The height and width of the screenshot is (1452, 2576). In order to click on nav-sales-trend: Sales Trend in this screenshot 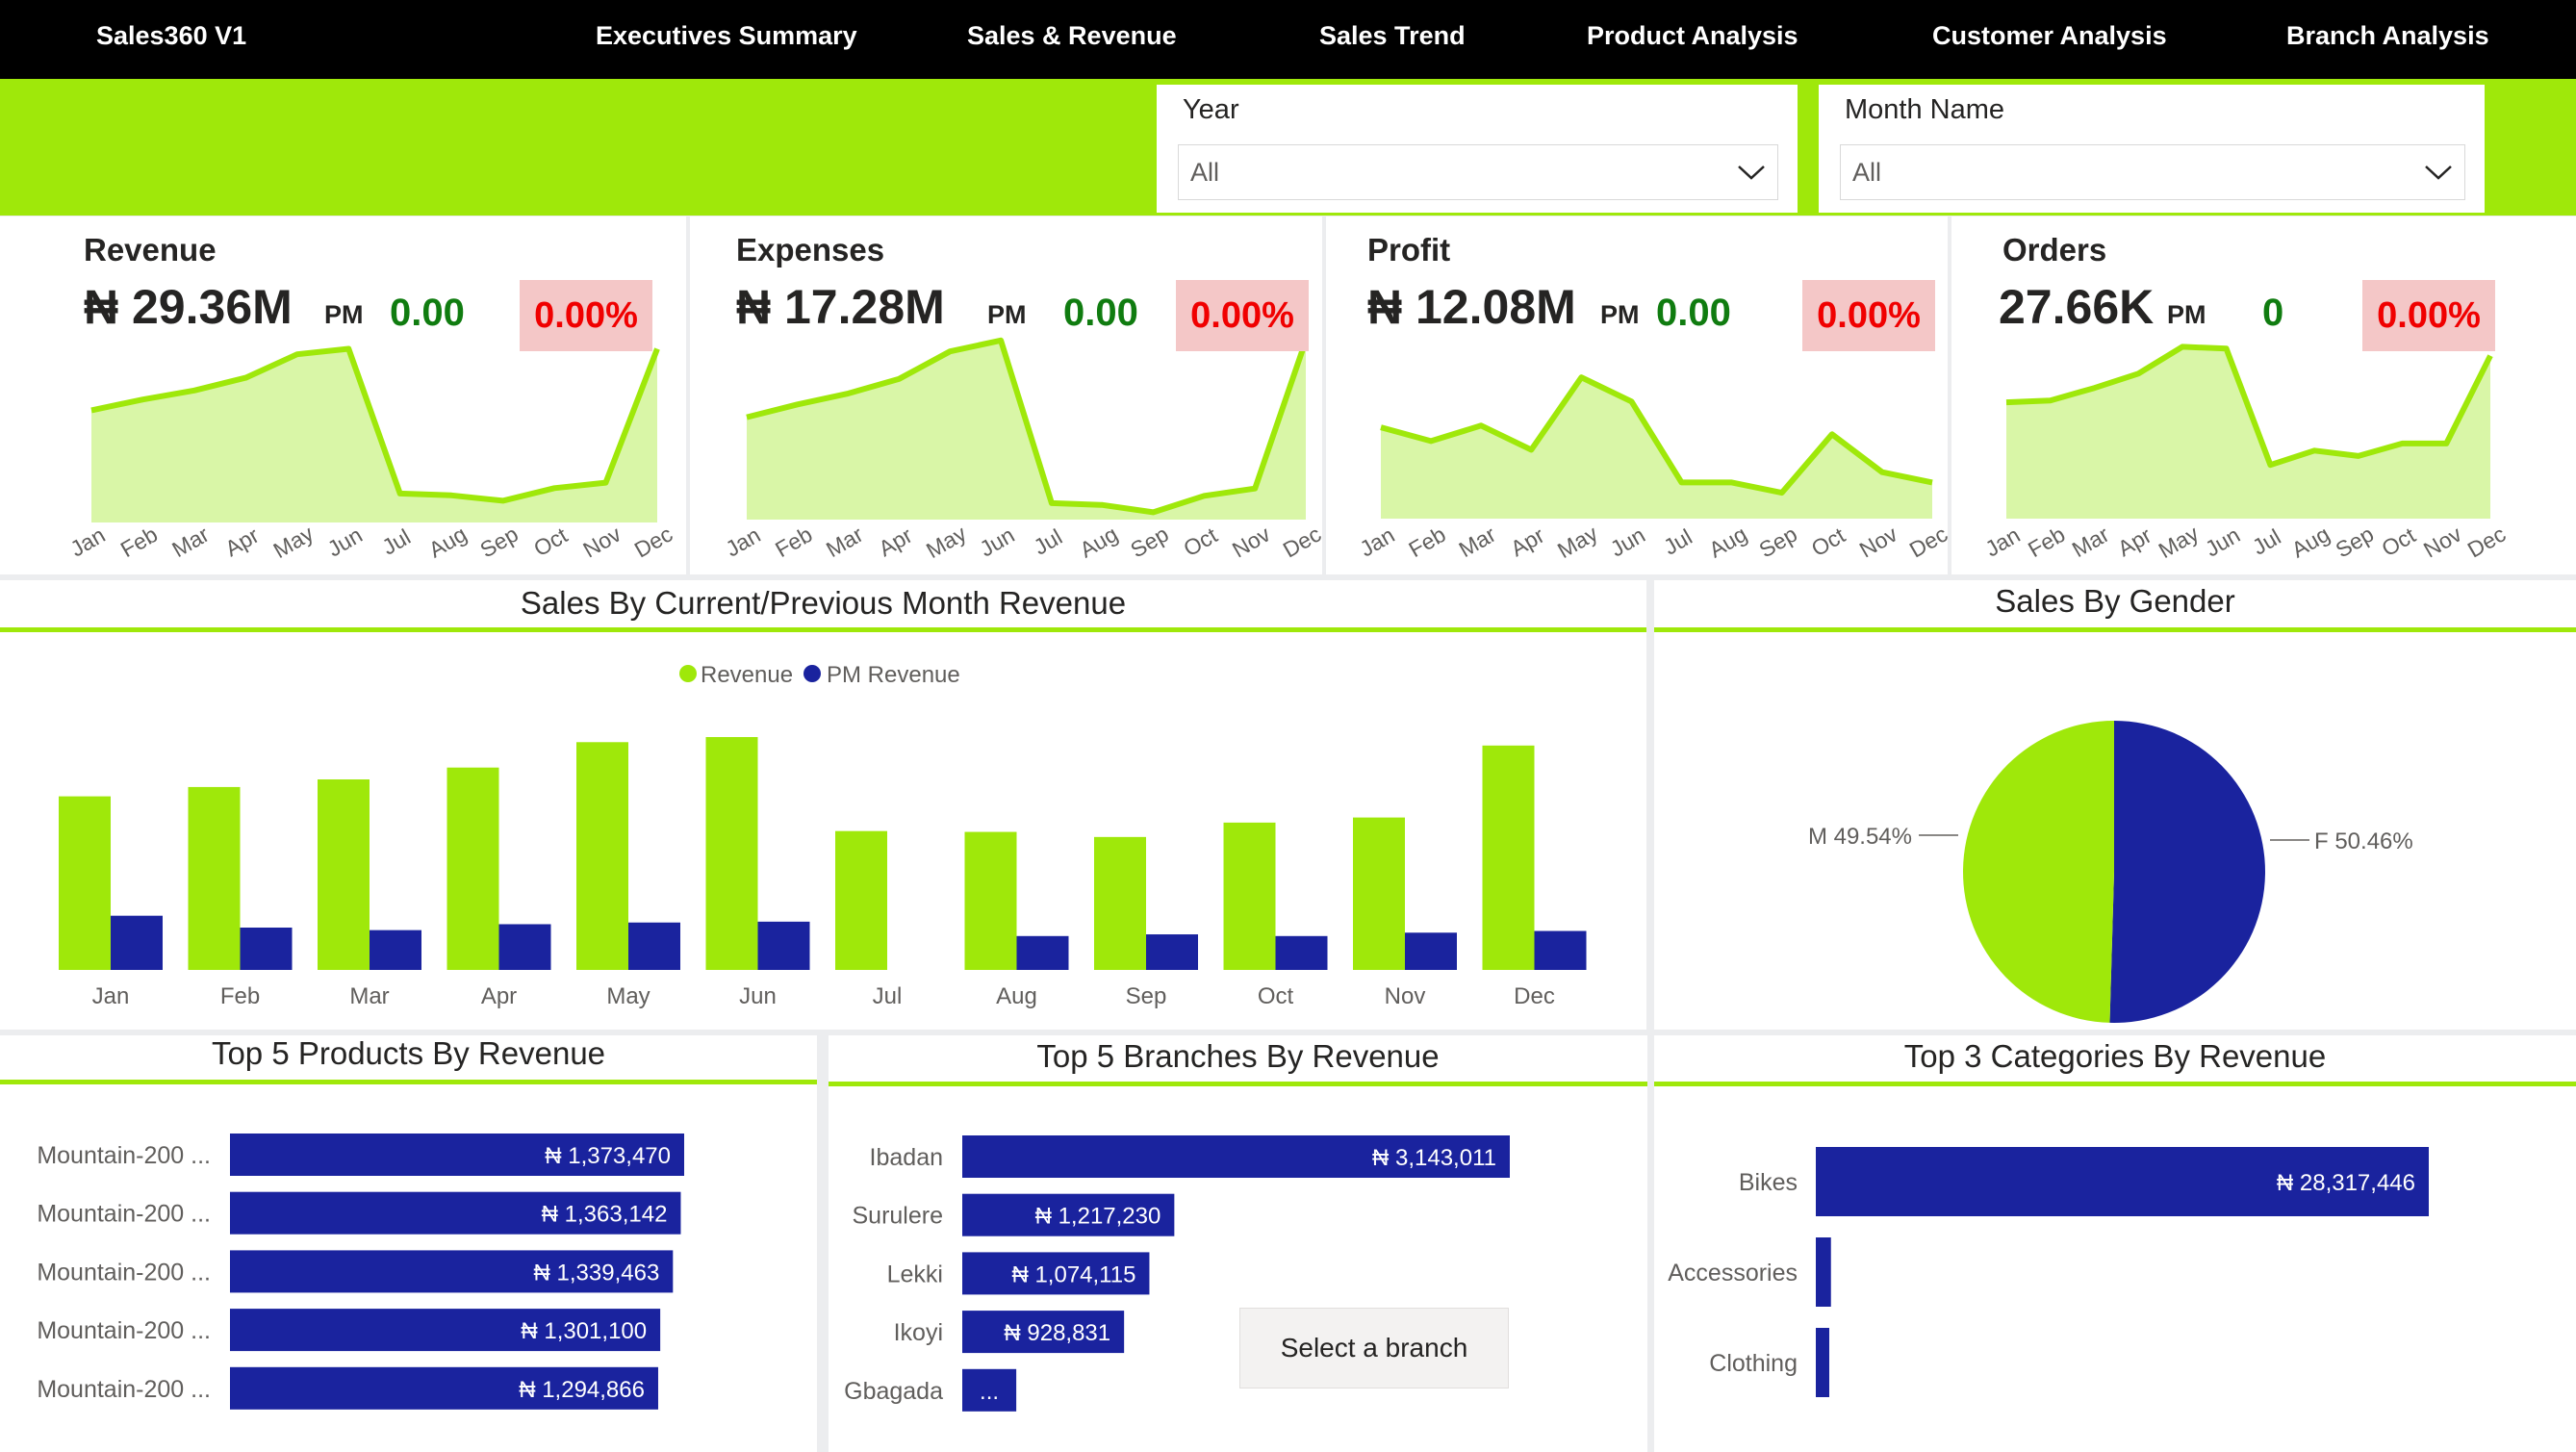, I will do `click(1392, 35)`.